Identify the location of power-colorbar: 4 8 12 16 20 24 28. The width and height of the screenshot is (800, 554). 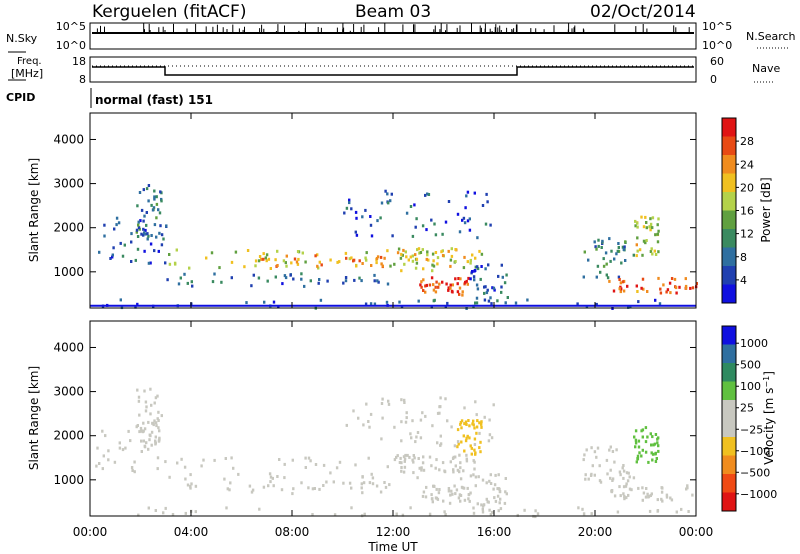
(737, 210).